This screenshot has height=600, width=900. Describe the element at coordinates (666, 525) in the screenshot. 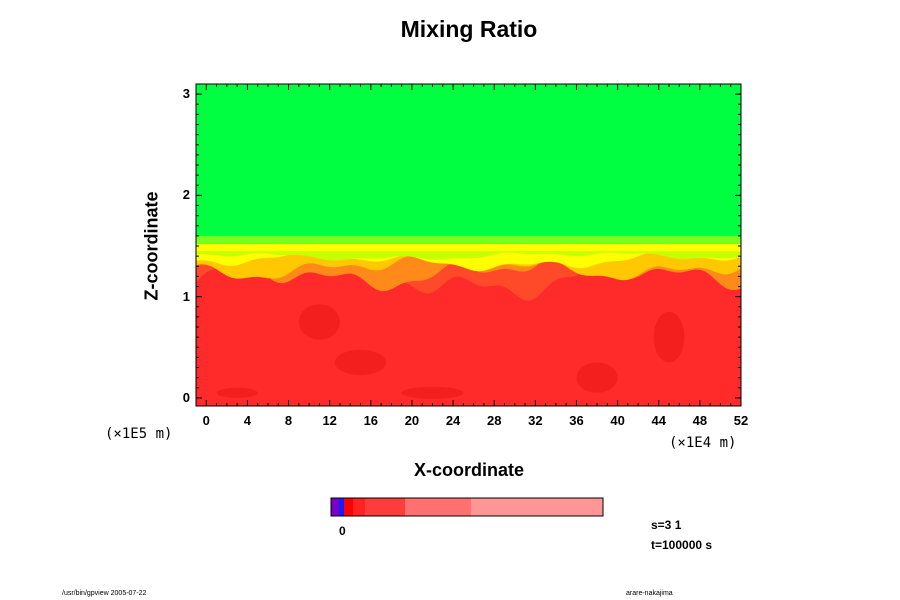

I see `annotation-s: s=3 1` at that location.